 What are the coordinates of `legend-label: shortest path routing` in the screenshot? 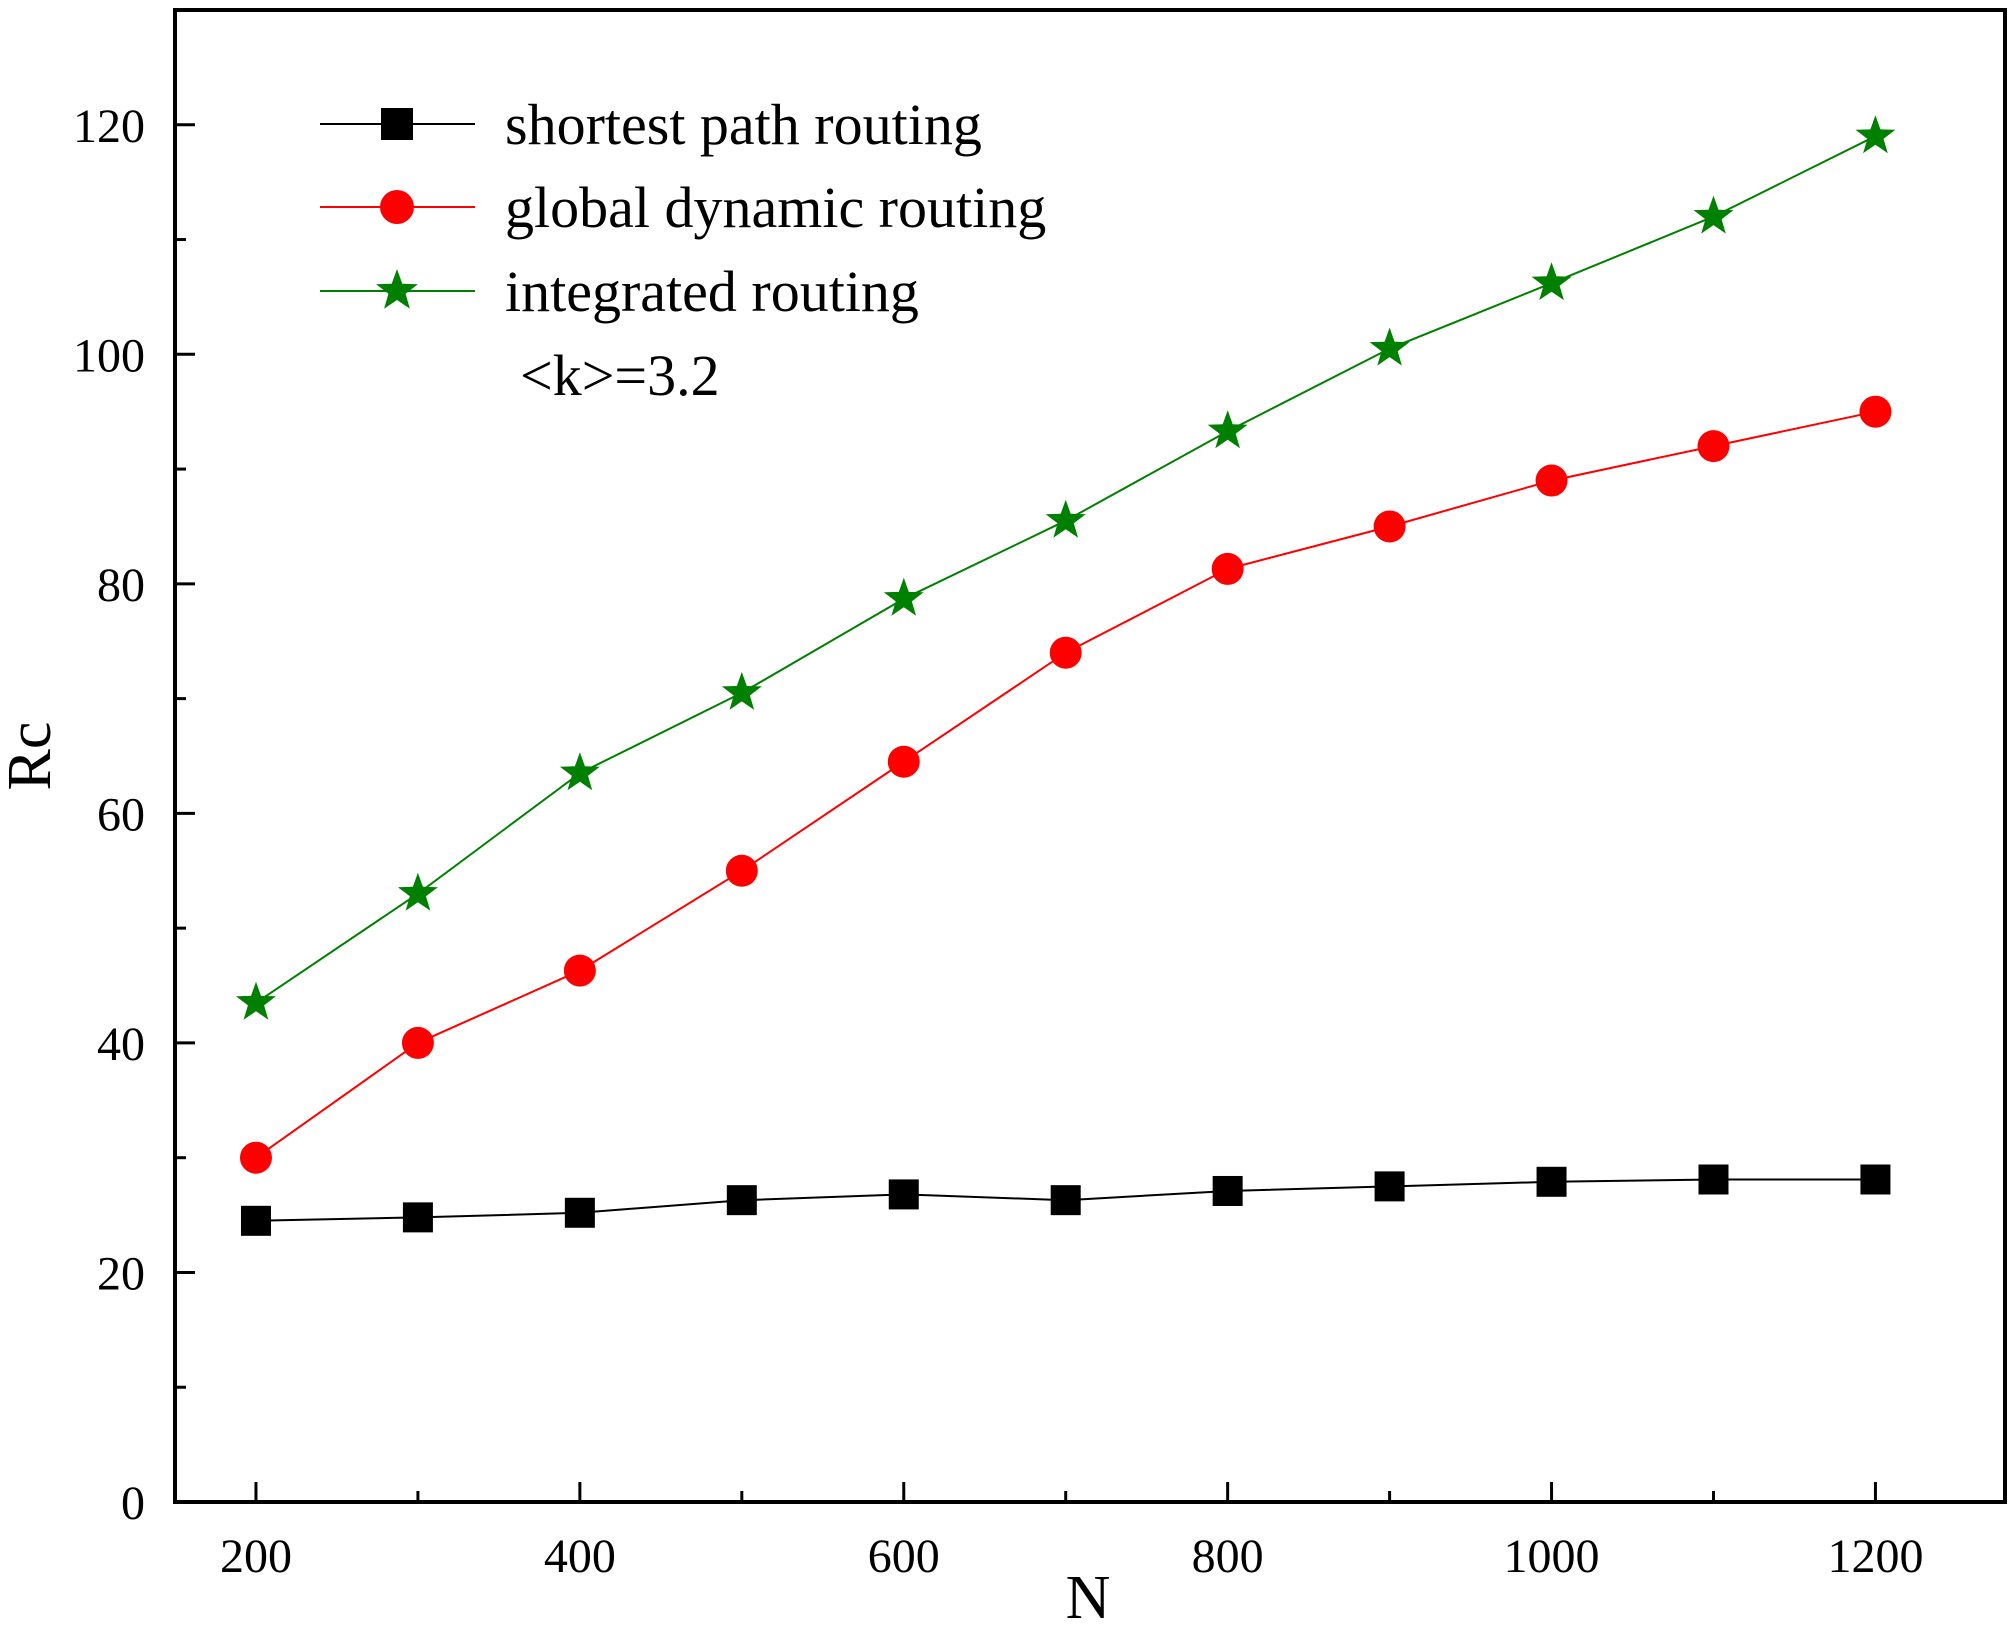 It's located at (743, 124).